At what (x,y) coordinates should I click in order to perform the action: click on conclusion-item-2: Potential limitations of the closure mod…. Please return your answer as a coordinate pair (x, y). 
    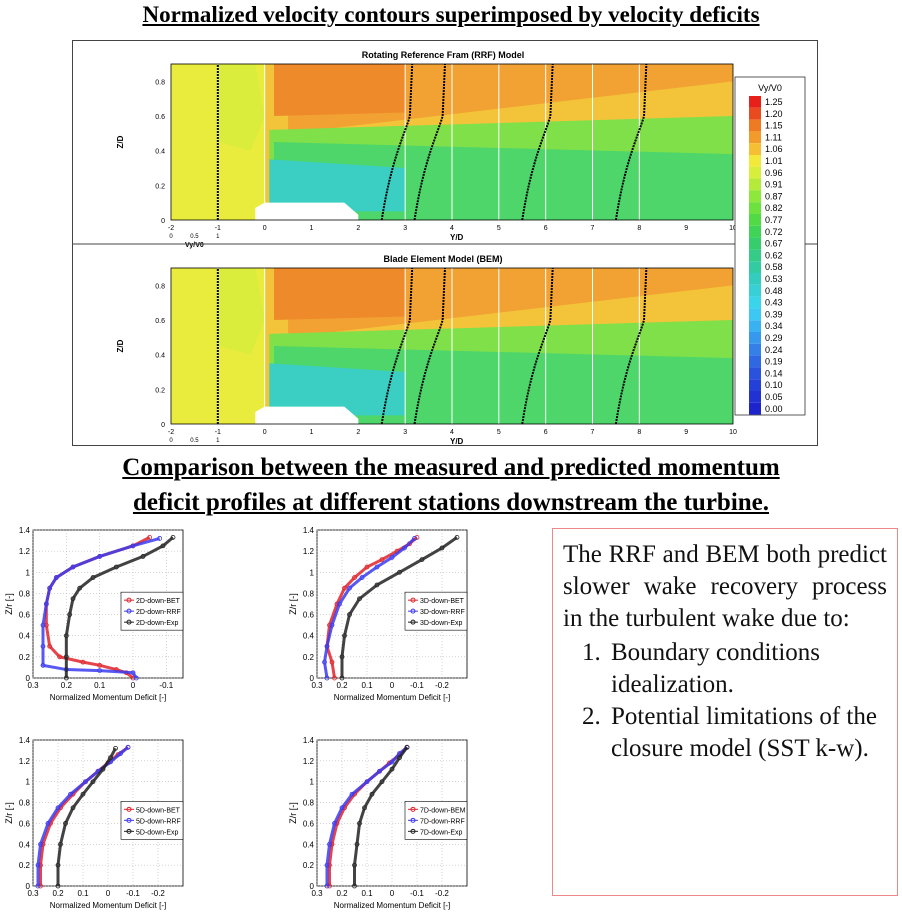
    Looking at the image, I should click on (747, 733).